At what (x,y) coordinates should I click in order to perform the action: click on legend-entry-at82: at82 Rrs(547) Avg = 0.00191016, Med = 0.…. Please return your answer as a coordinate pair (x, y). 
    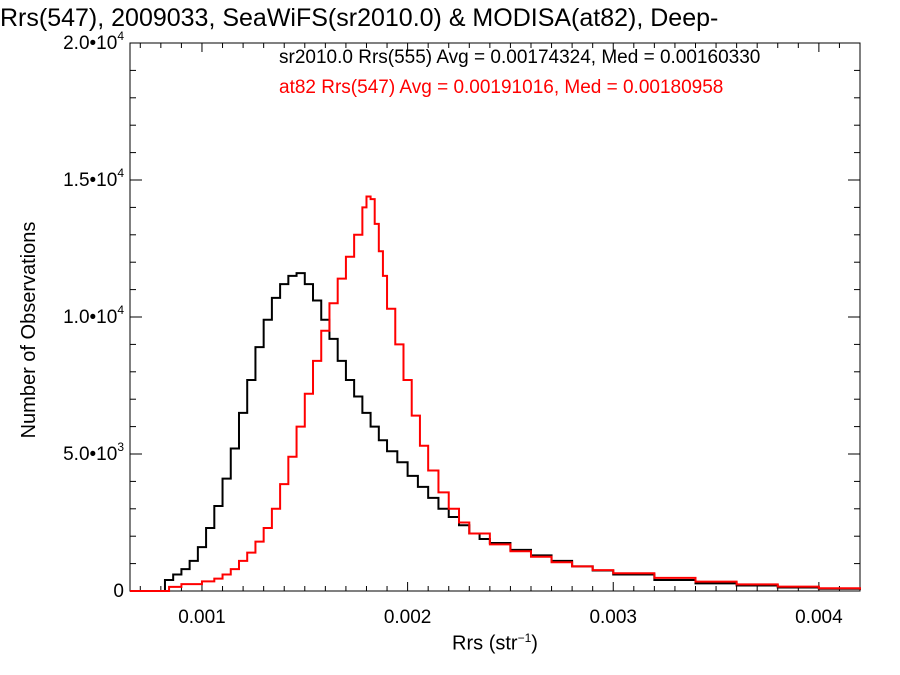
    Looking at the image, I should click on (501, 87).